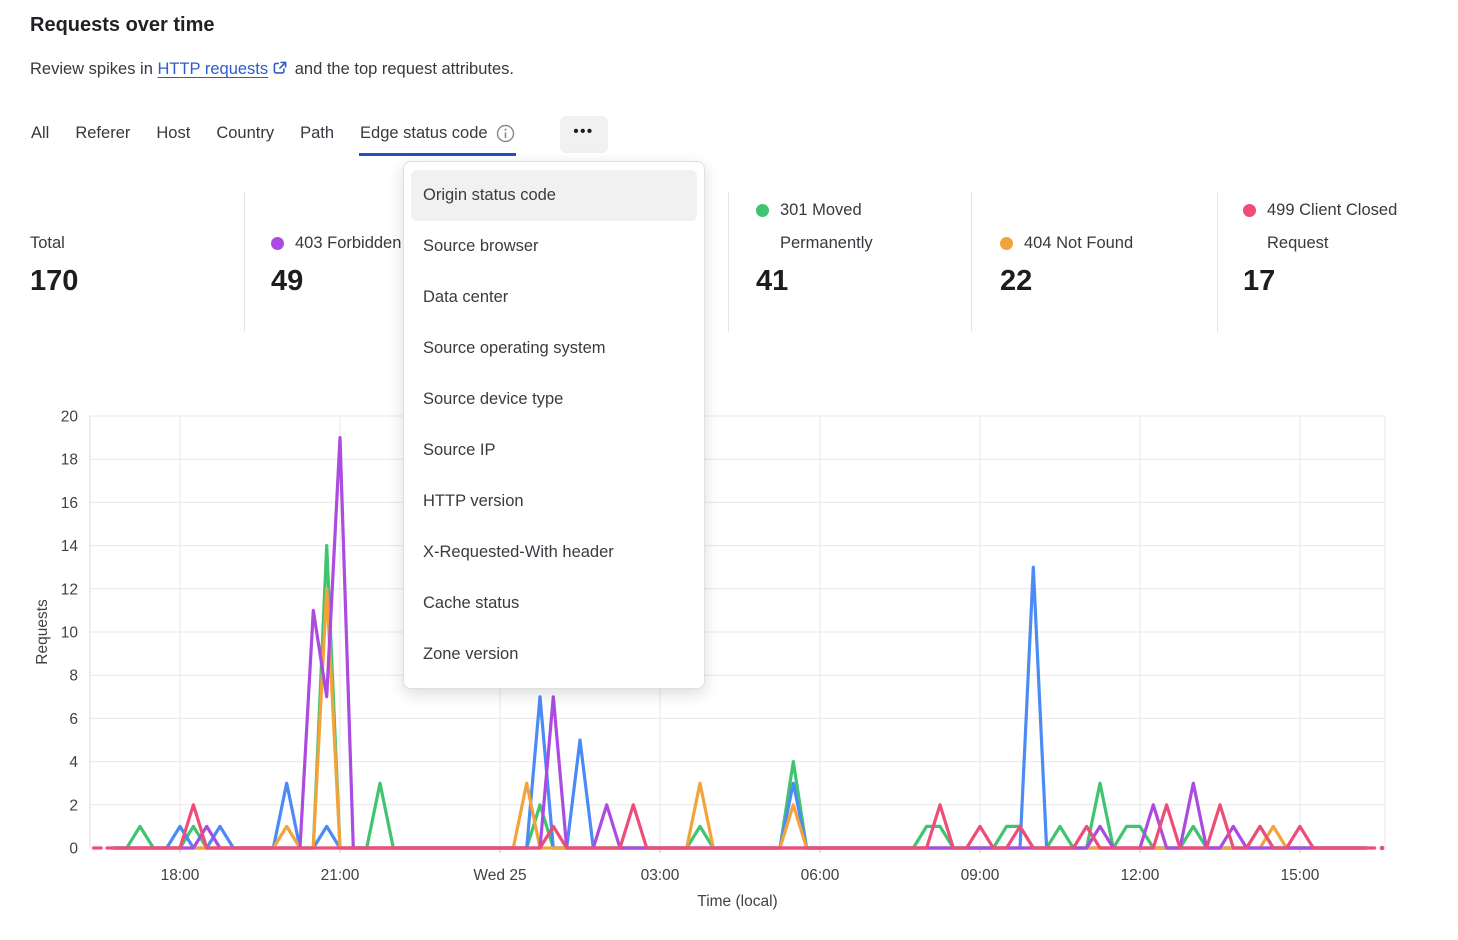  I want to click on tab-referer: Referer, so click(102, 137).